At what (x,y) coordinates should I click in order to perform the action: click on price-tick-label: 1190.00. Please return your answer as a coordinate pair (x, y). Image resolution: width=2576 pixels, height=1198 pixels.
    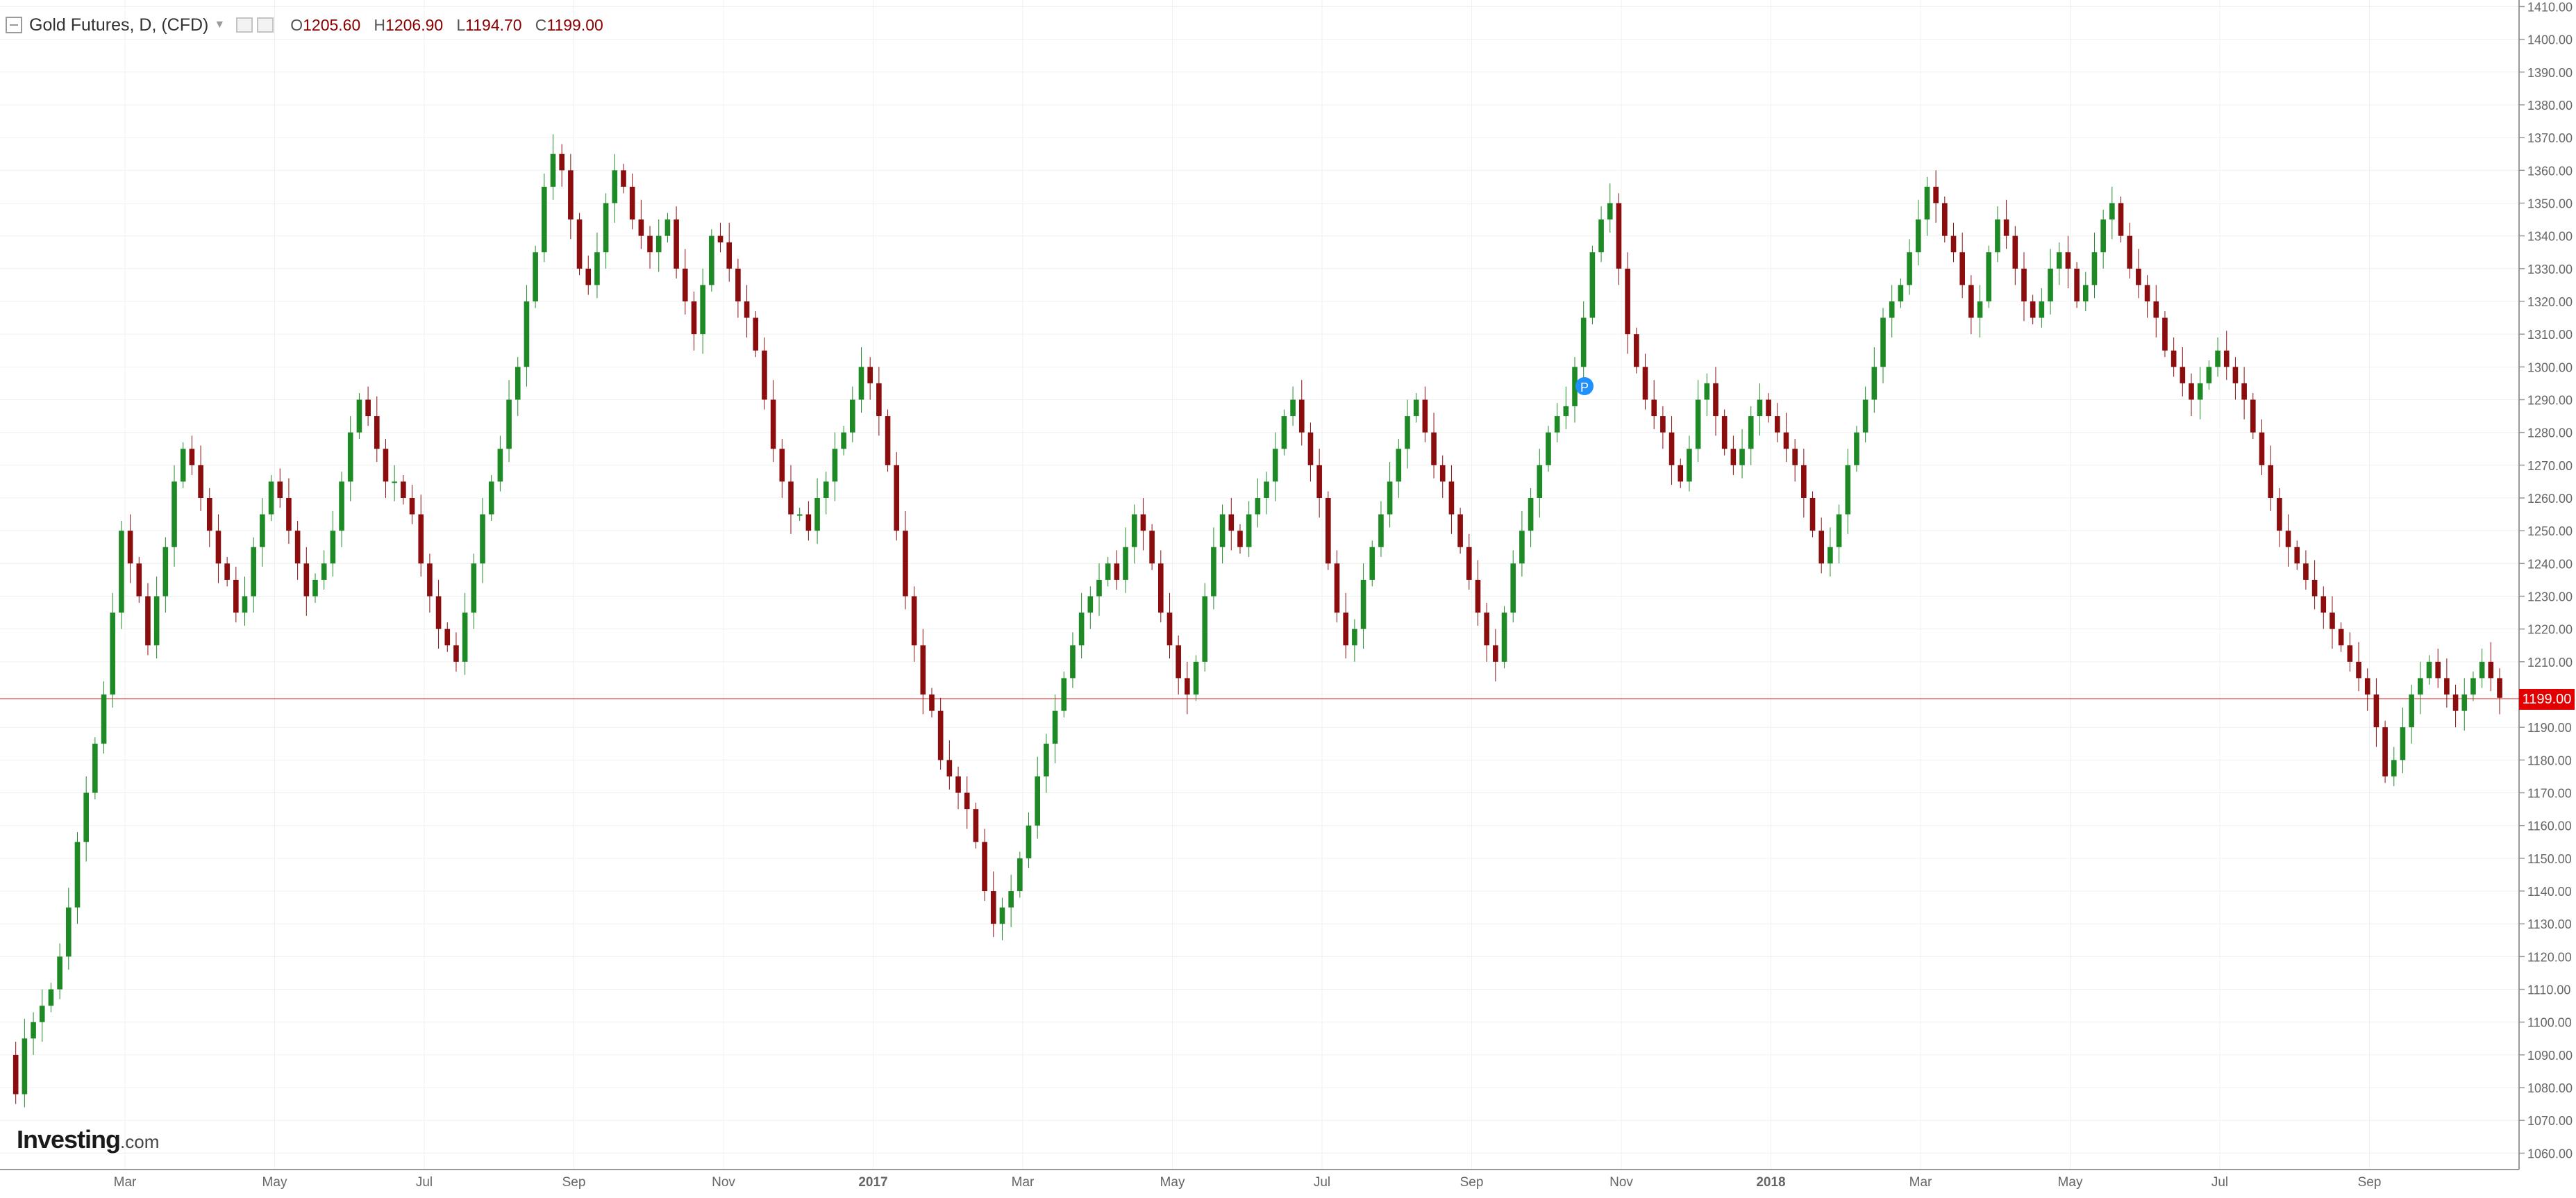
    Looking at the image, I should click on (2549, 728).